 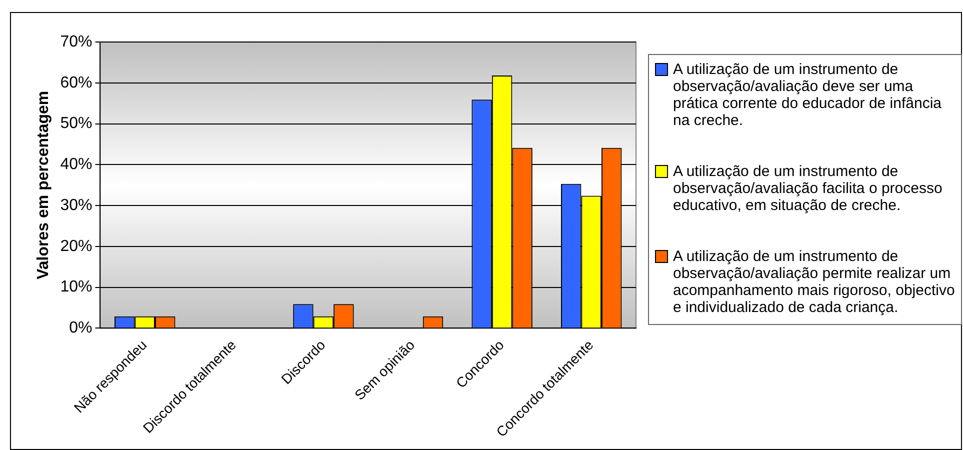 I want to click on y-tick-label: 40%, so click(x=76, y=165).